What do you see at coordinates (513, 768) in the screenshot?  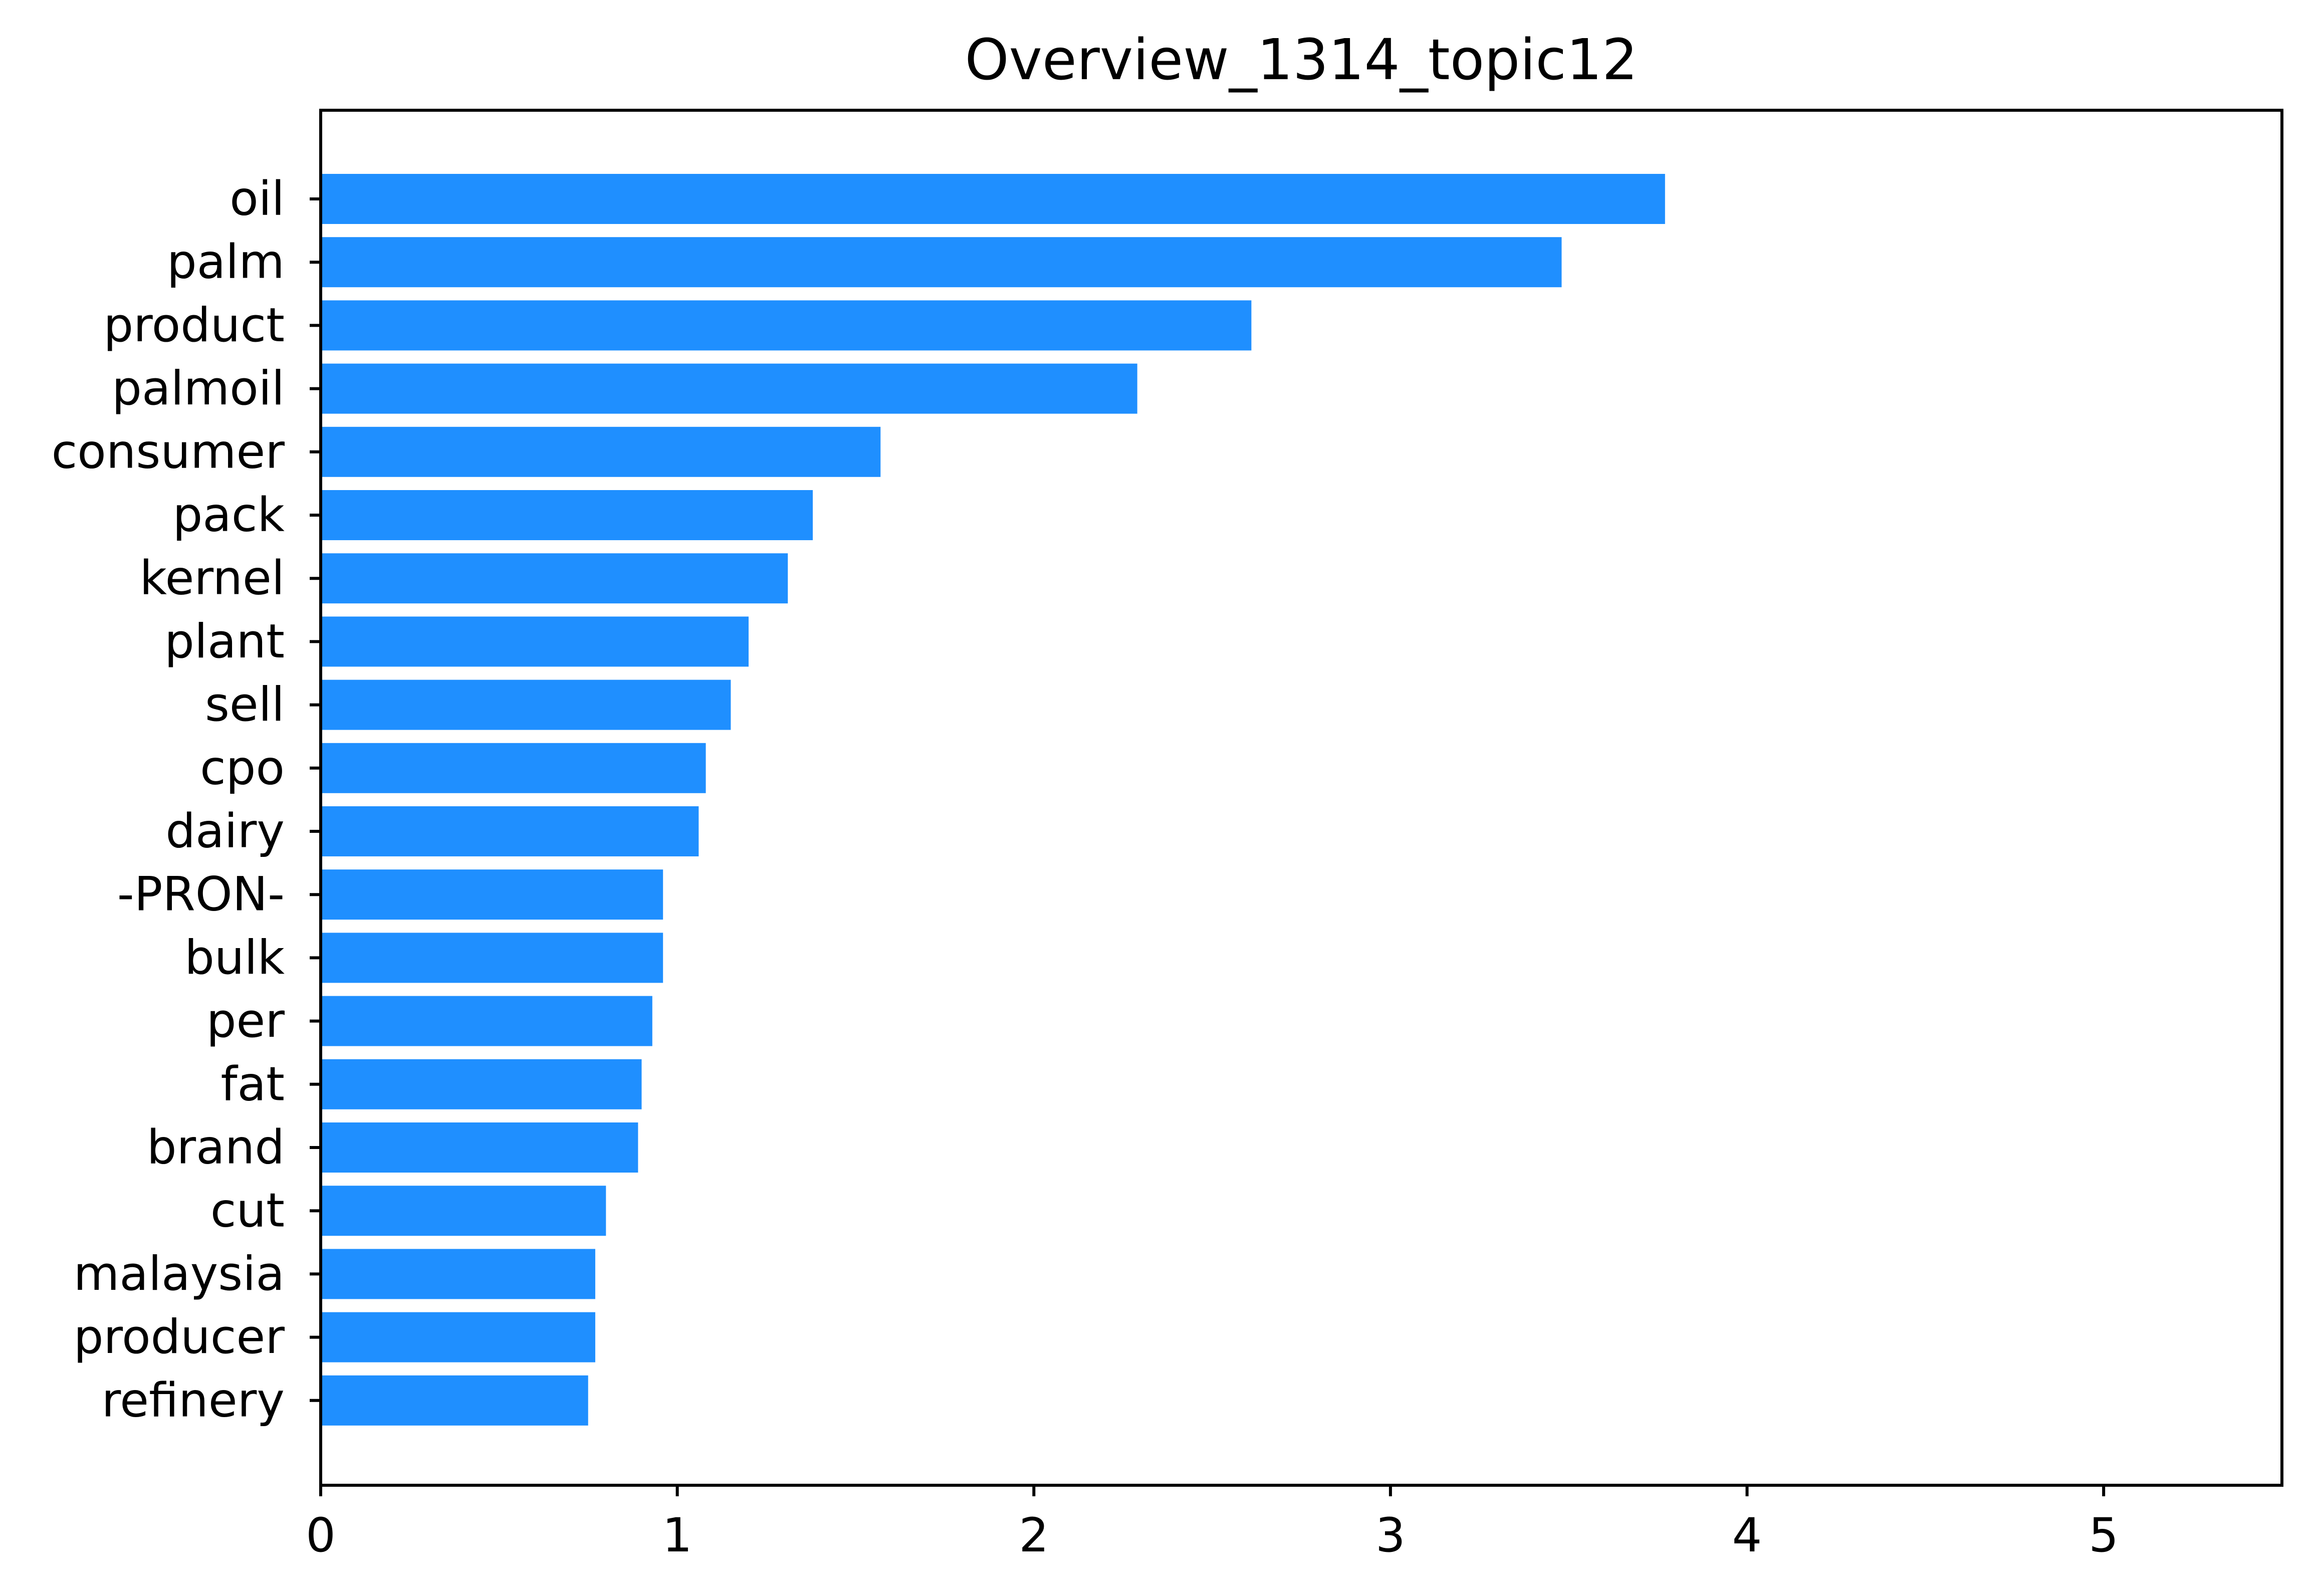 I see `bar-cpo` at bounding box center [513, 768].